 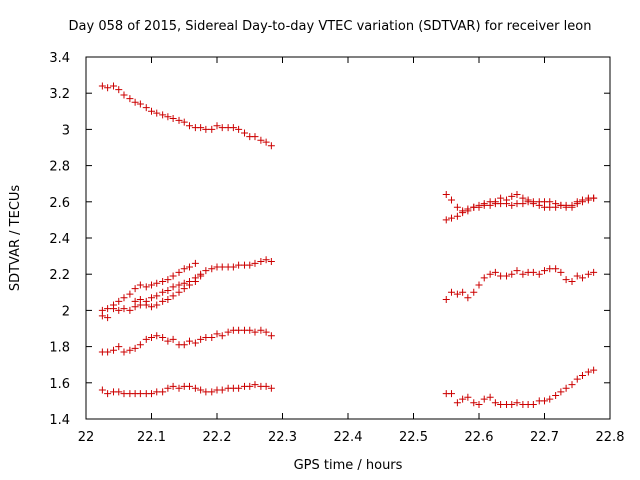 I want to click on y-tick-label: 2, so click(x=66, y=311).